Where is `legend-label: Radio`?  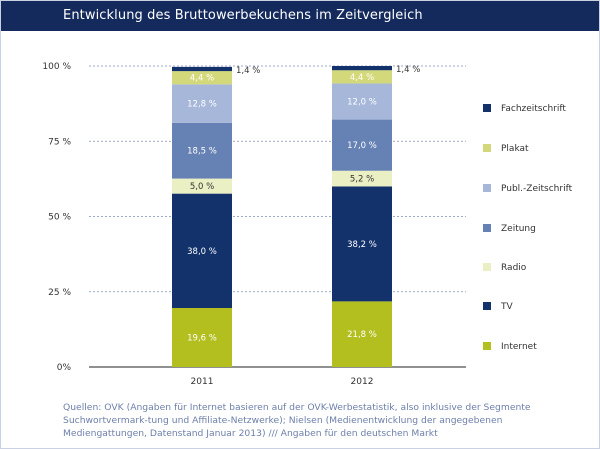 legend-label: Radio is located at coordinates (514, 268).